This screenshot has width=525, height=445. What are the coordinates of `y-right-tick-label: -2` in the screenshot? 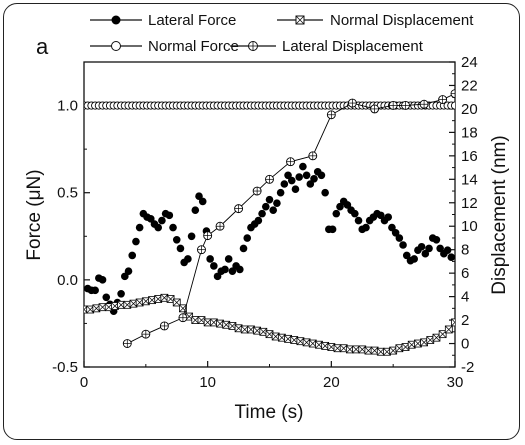 It's located at (467, 367).